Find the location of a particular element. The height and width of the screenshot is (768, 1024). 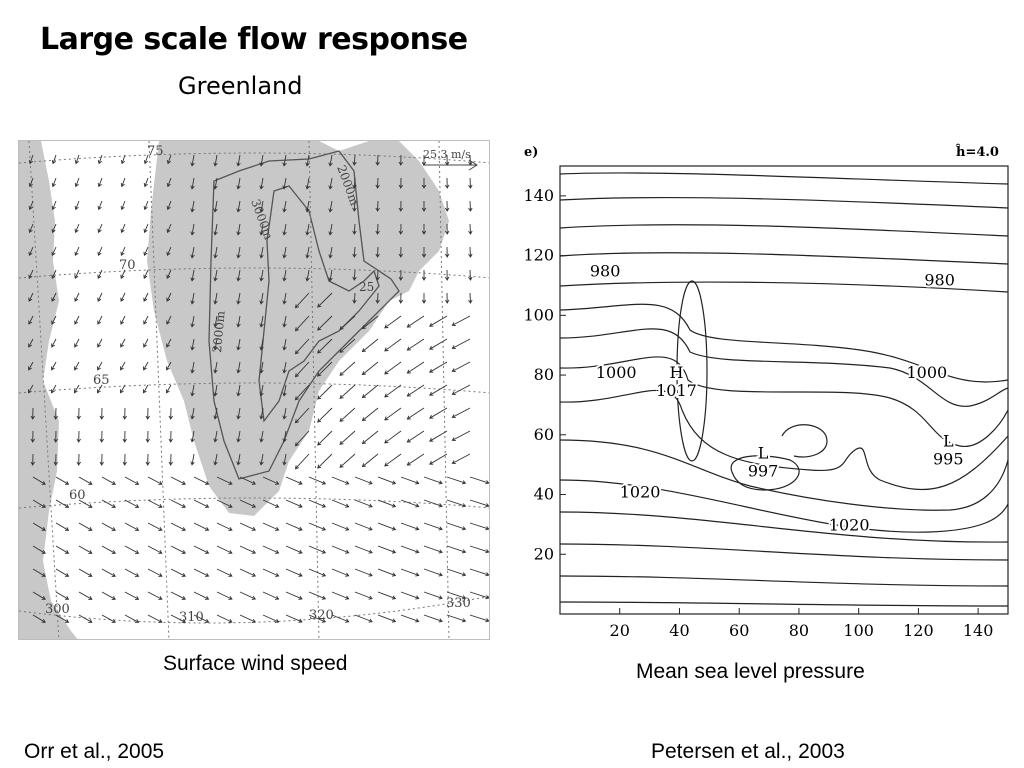

x-tick-label: 80 is located at coordinates (799, 630).